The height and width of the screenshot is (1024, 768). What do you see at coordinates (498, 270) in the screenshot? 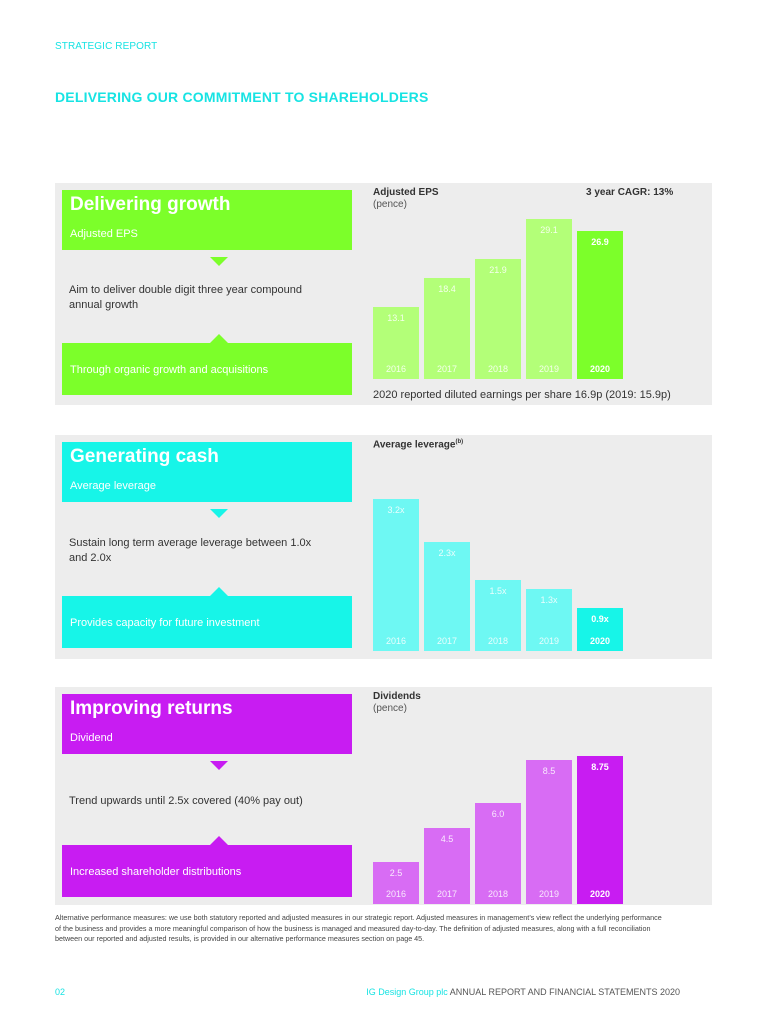
I see `bar-value-label: 21.9` at bounding box center [498, 270].